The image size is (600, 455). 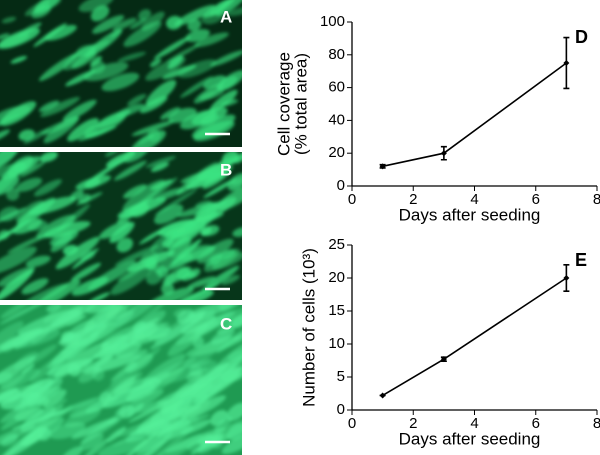 I want to click on x-tick-label: 6, so click(x=536, y=199).